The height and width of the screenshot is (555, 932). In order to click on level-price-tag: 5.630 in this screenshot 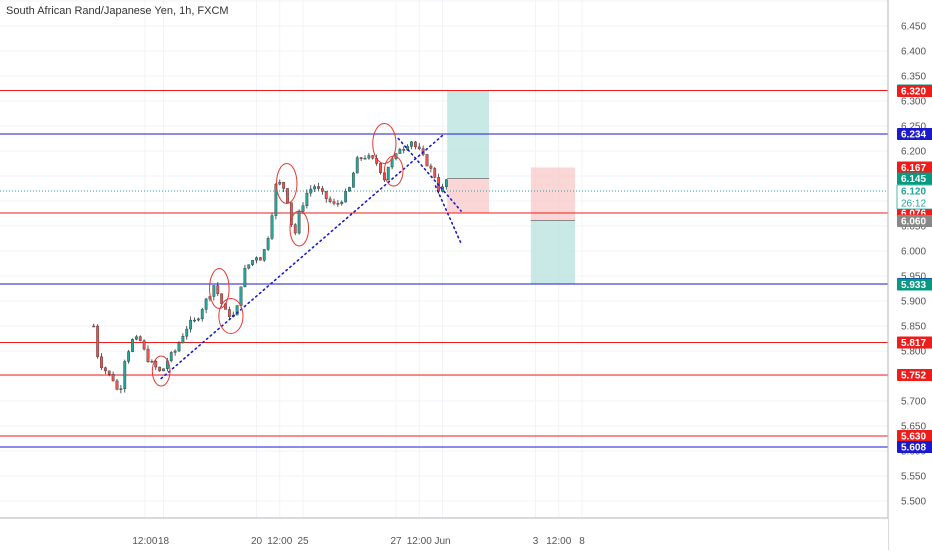, I will do `click(913, 437)`.